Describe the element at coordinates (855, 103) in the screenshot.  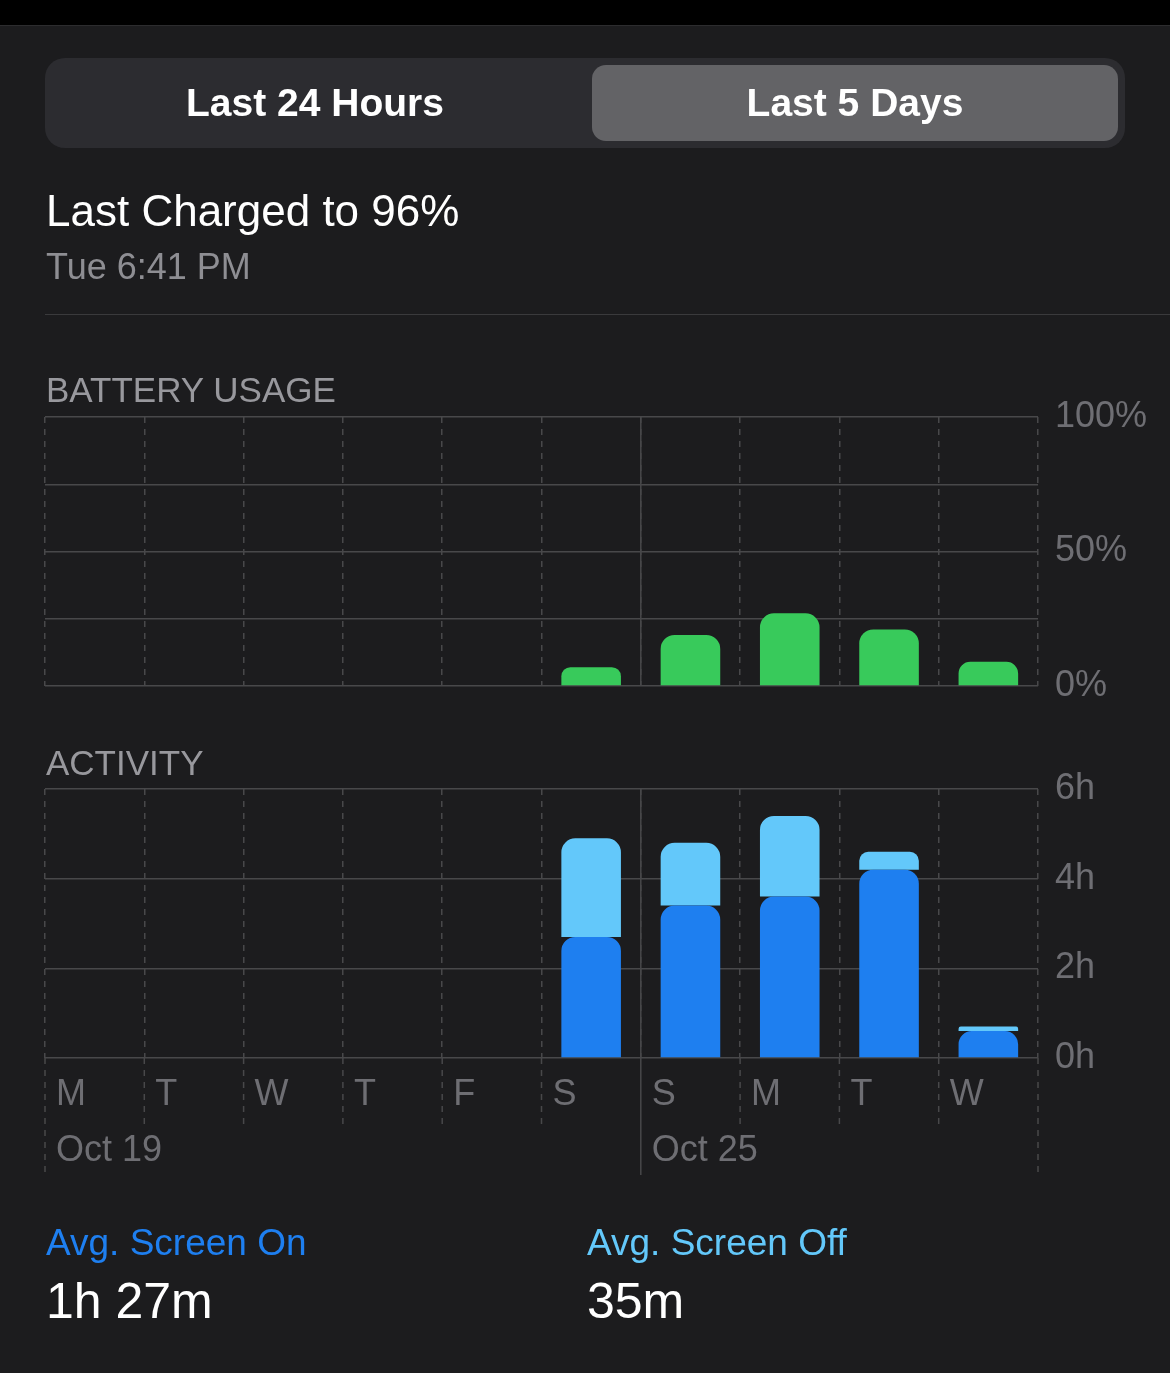
I see `text: Last 5 Days` at that location.